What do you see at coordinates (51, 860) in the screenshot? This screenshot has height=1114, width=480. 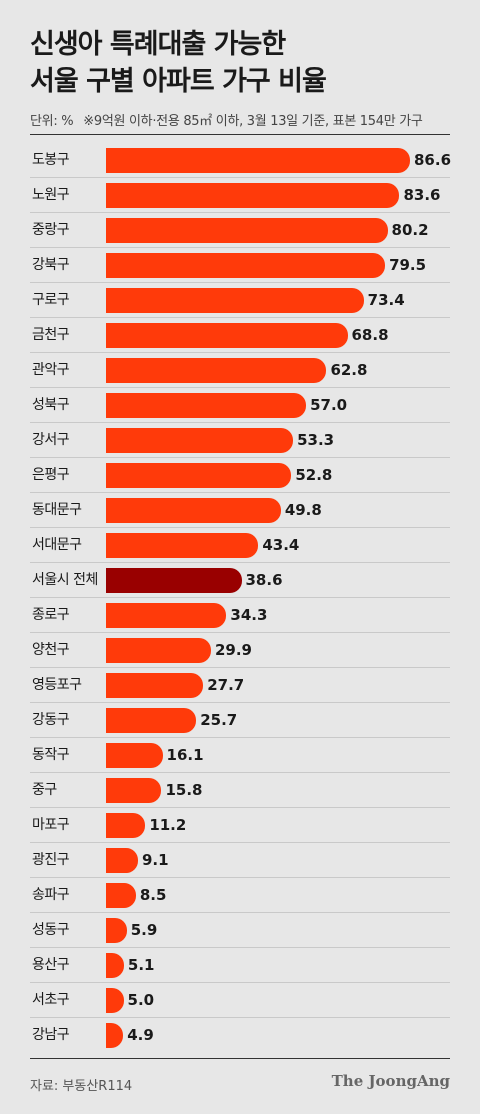 I see `category-label: 광진구` at bounding box center [51, 860].